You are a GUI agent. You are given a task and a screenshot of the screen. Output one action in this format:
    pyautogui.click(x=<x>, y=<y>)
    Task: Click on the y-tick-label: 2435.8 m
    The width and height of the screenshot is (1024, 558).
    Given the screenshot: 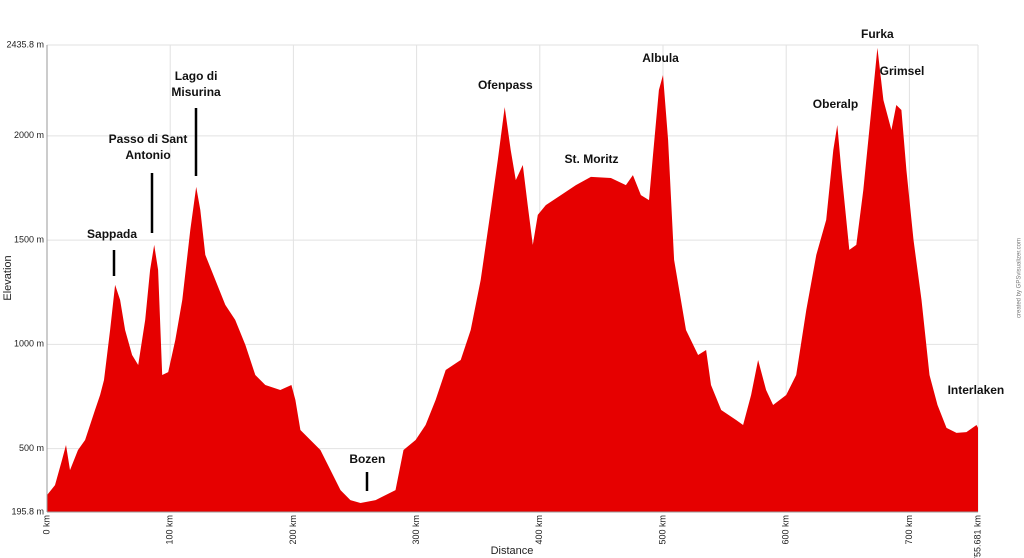 What is the action you would take?
    pyautogui.click(x=25, y=44)
    